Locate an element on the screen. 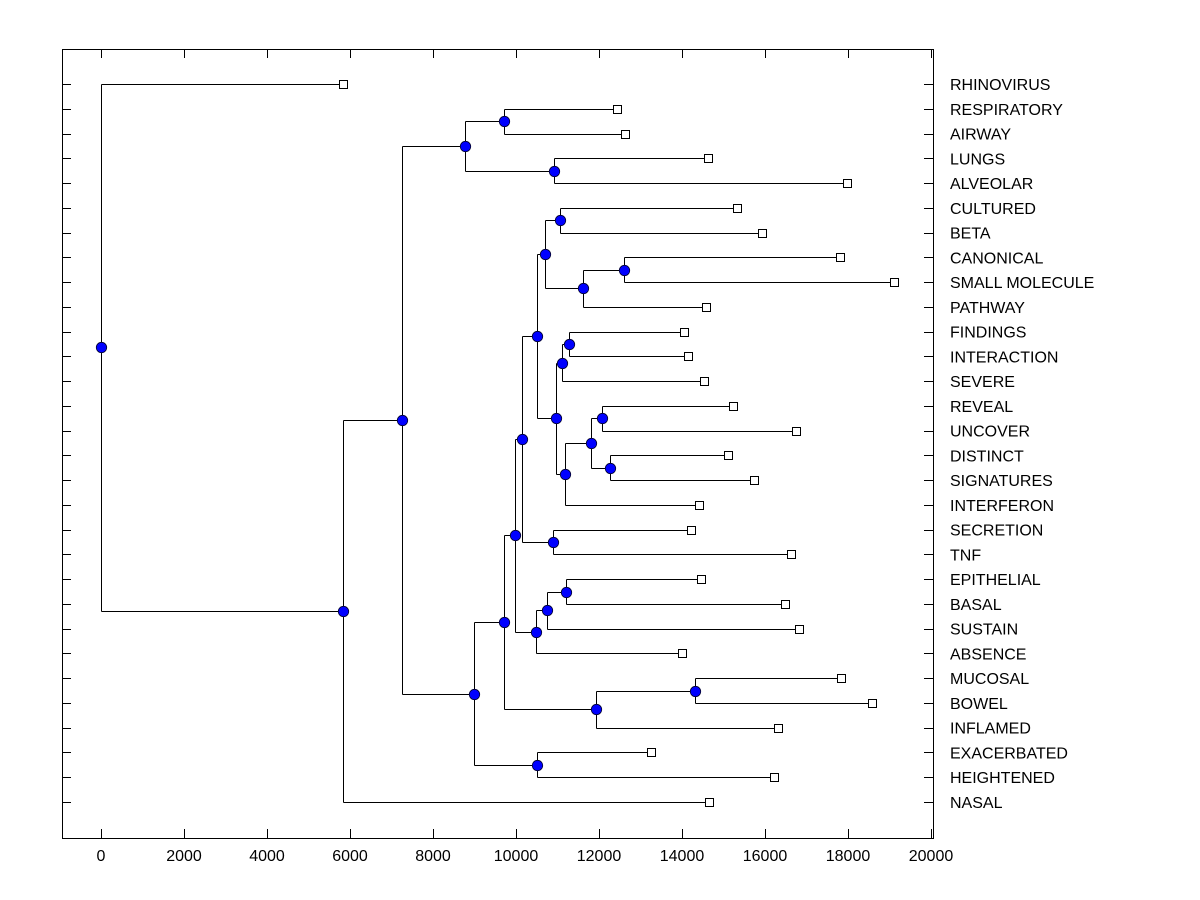 The image size is (1200, 900). x-tick-label: 18000 is located at coordinates (848, 856).